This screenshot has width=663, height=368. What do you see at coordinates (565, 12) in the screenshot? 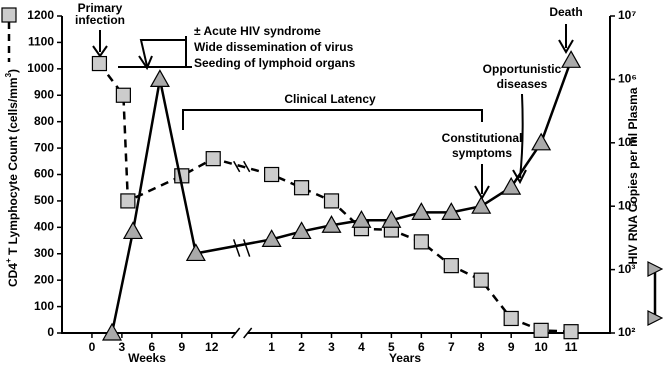
I see `annotation: Death` at bounding box center [565, 12].